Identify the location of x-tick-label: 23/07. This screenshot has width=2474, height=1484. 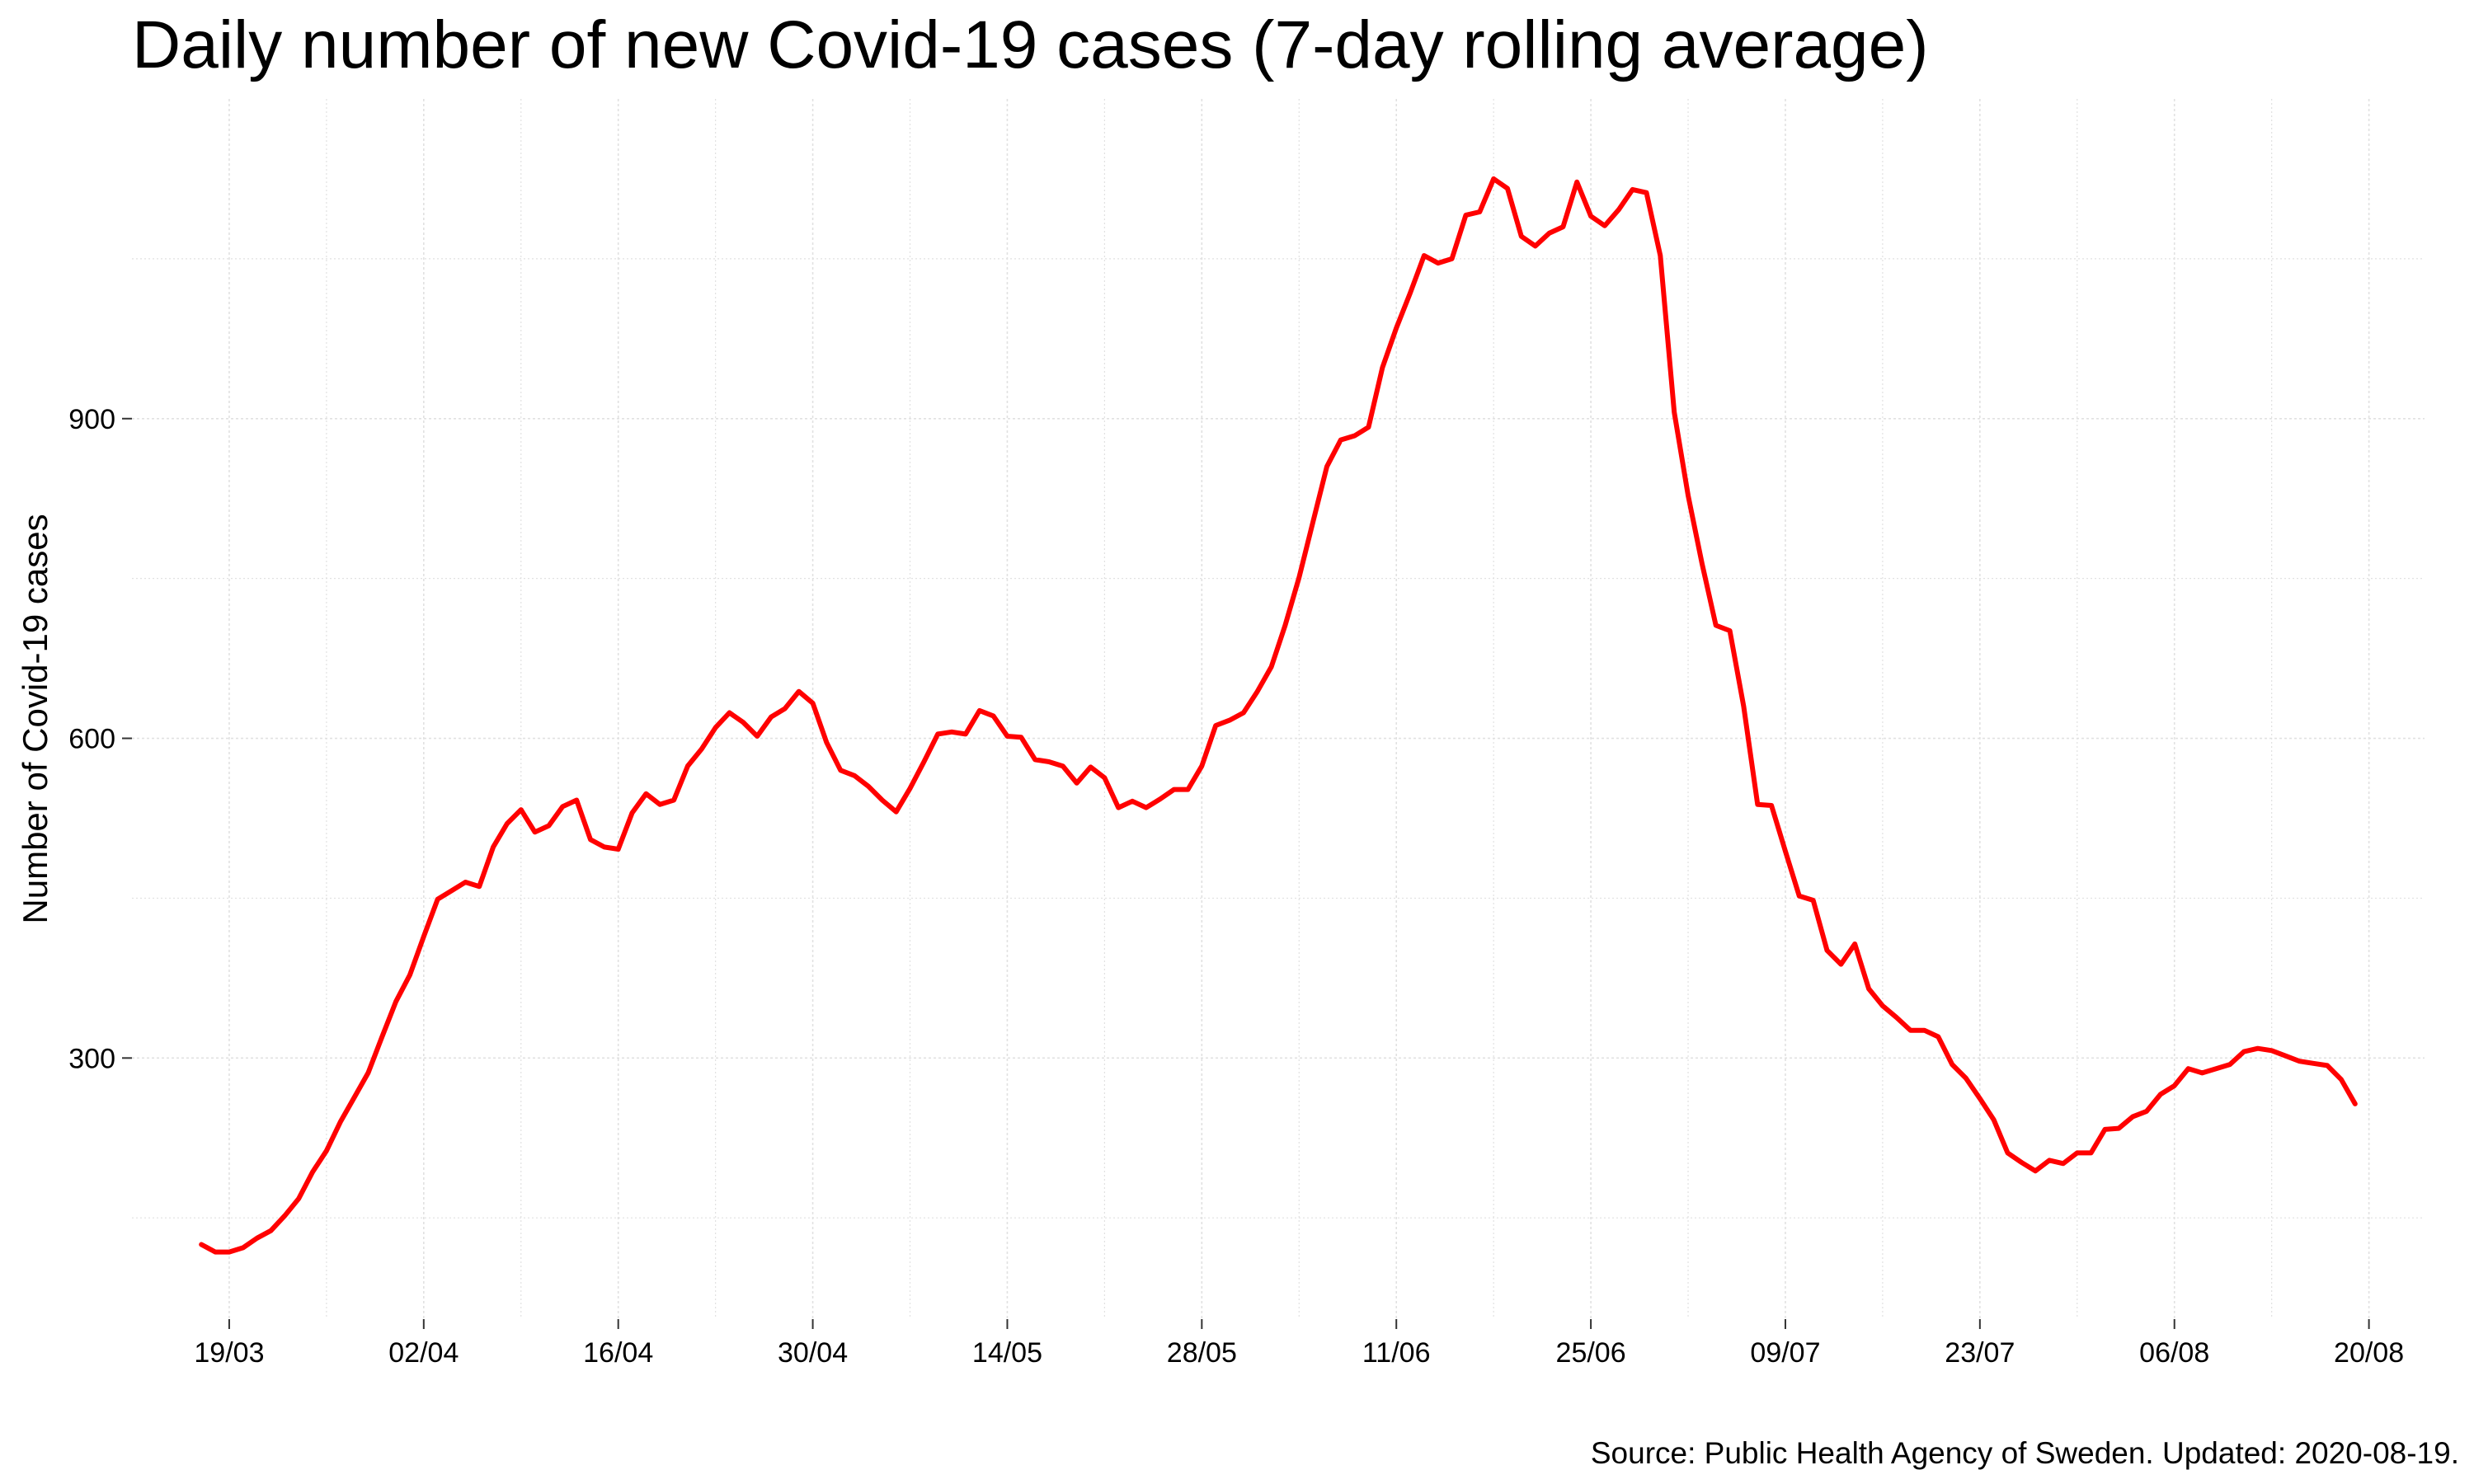
(1980, 1353).